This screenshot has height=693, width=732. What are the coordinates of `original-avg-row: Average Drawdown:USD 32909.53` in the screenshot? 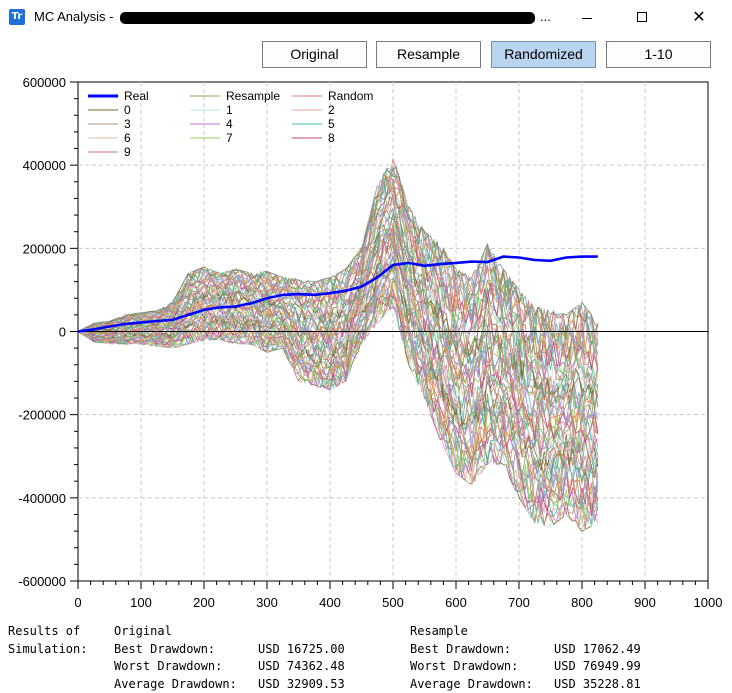 It's located at (175, 684).